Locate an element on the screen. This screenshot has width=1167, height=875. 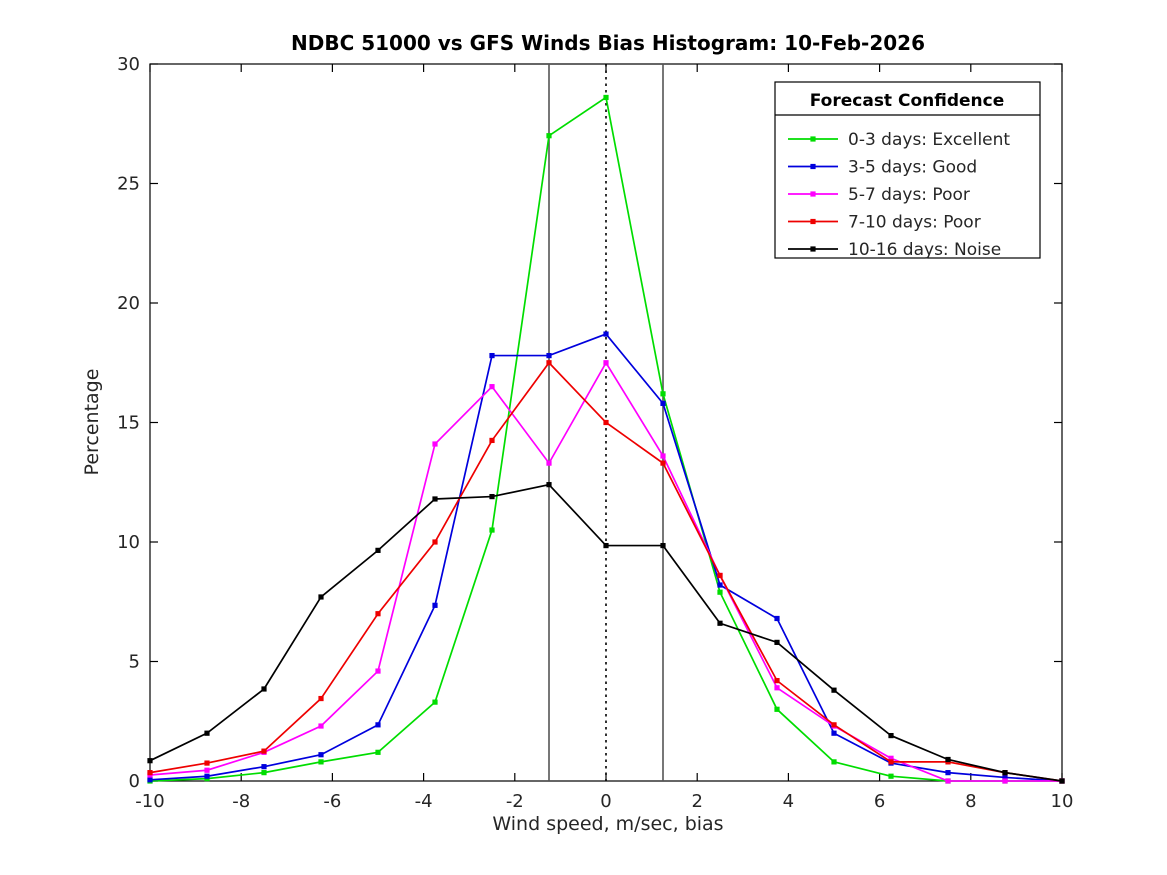
x-tick-label: 8 is located at coordinates (970, 801).